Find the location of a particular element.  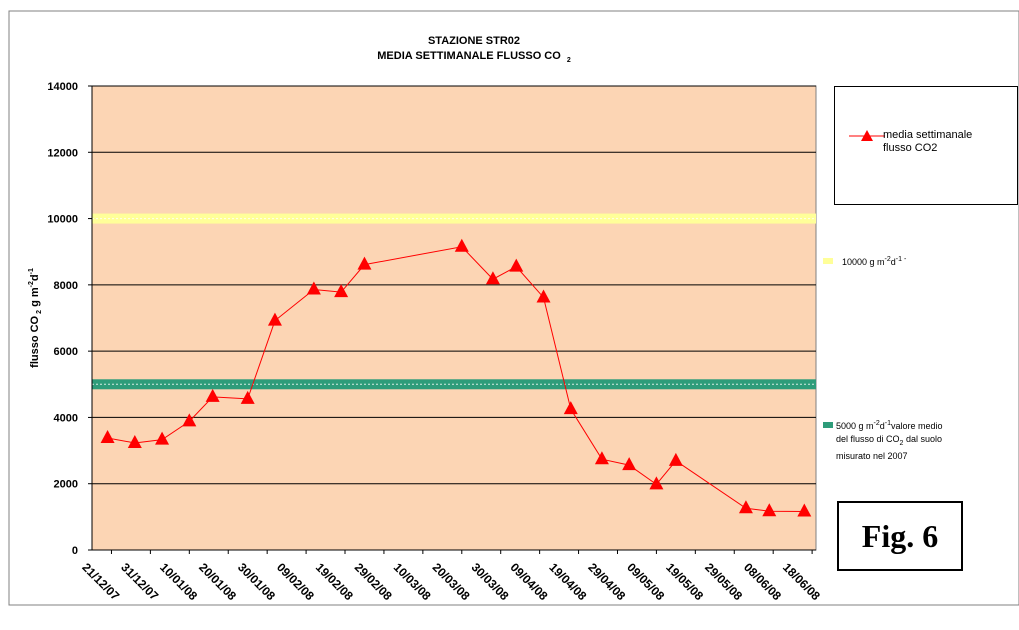

legend: media settimanale flusso CO2 is located at coordinates (926, 145).